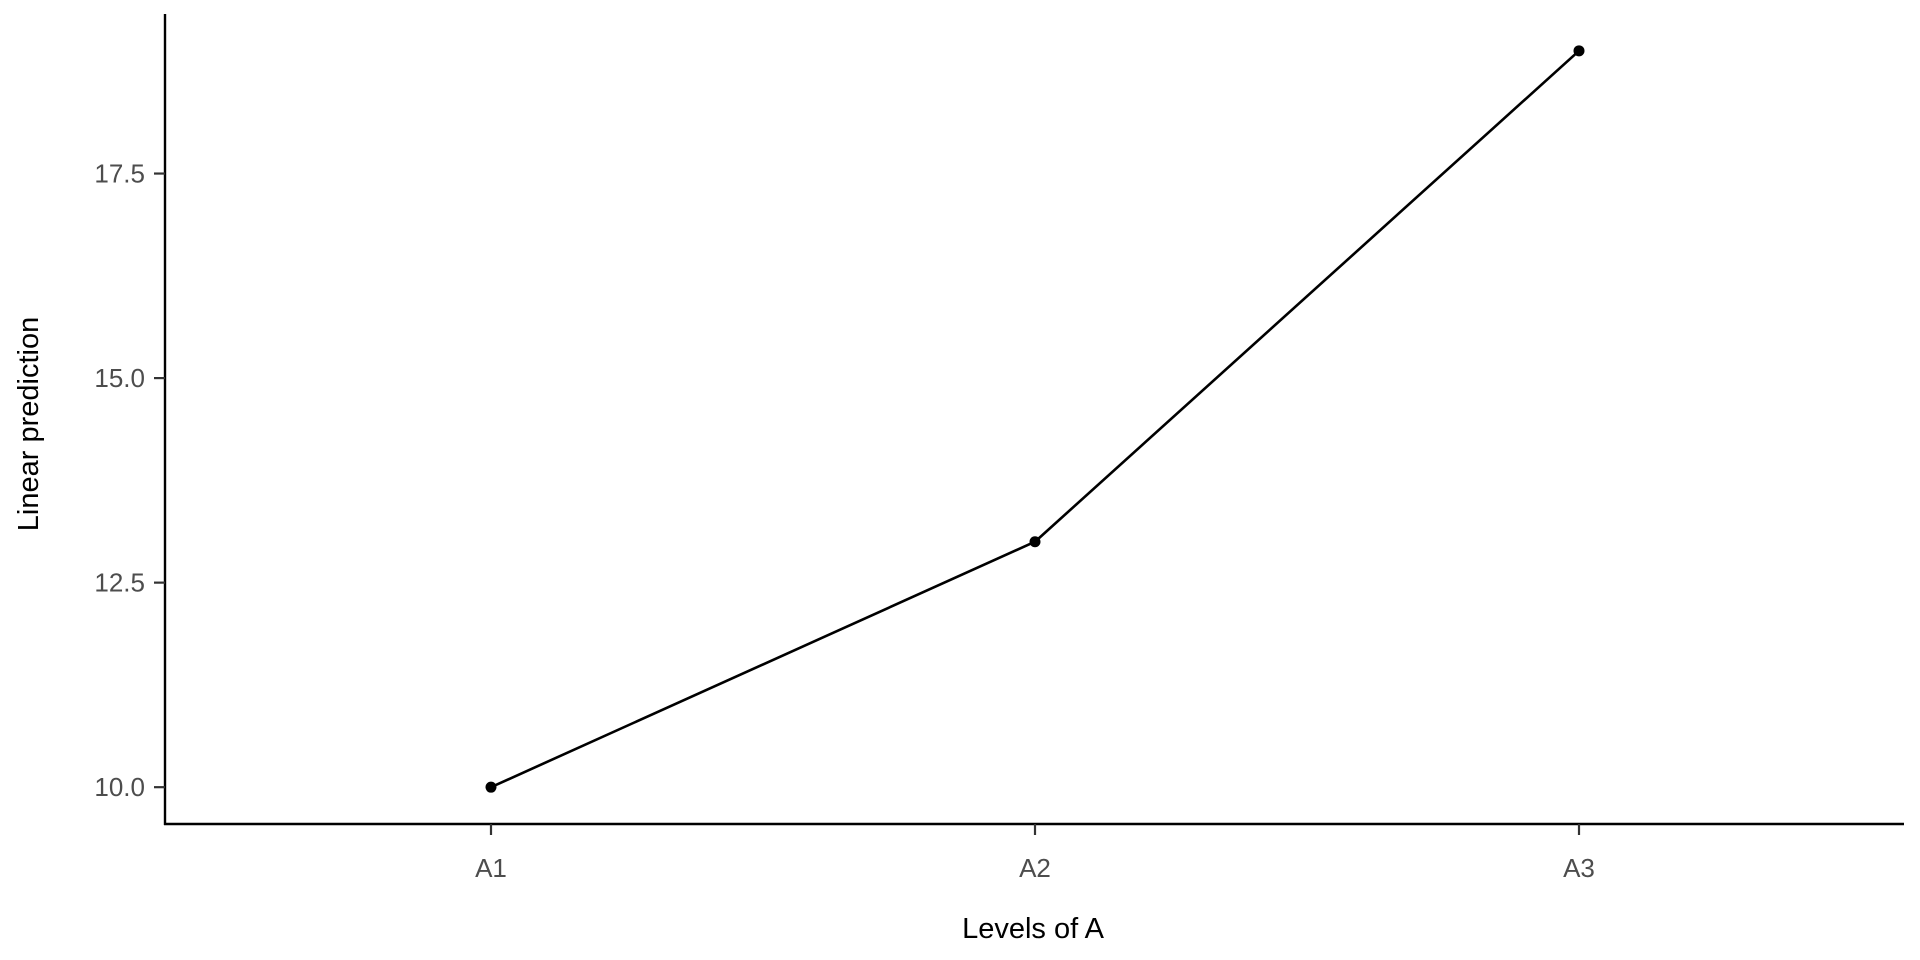  Describe the element at coordinates (1035, 868) in the screenshot. I see `x-tick-label: A2` at that location.